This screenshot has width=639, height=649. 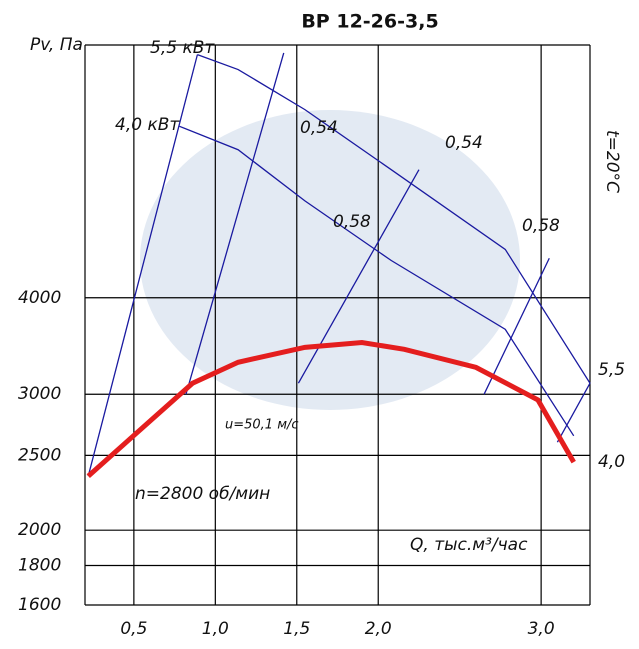 What do you see at coordinates (611, 462) in the screenshot?
I see `annotation: 4,0` at bounding box center [611, 462].